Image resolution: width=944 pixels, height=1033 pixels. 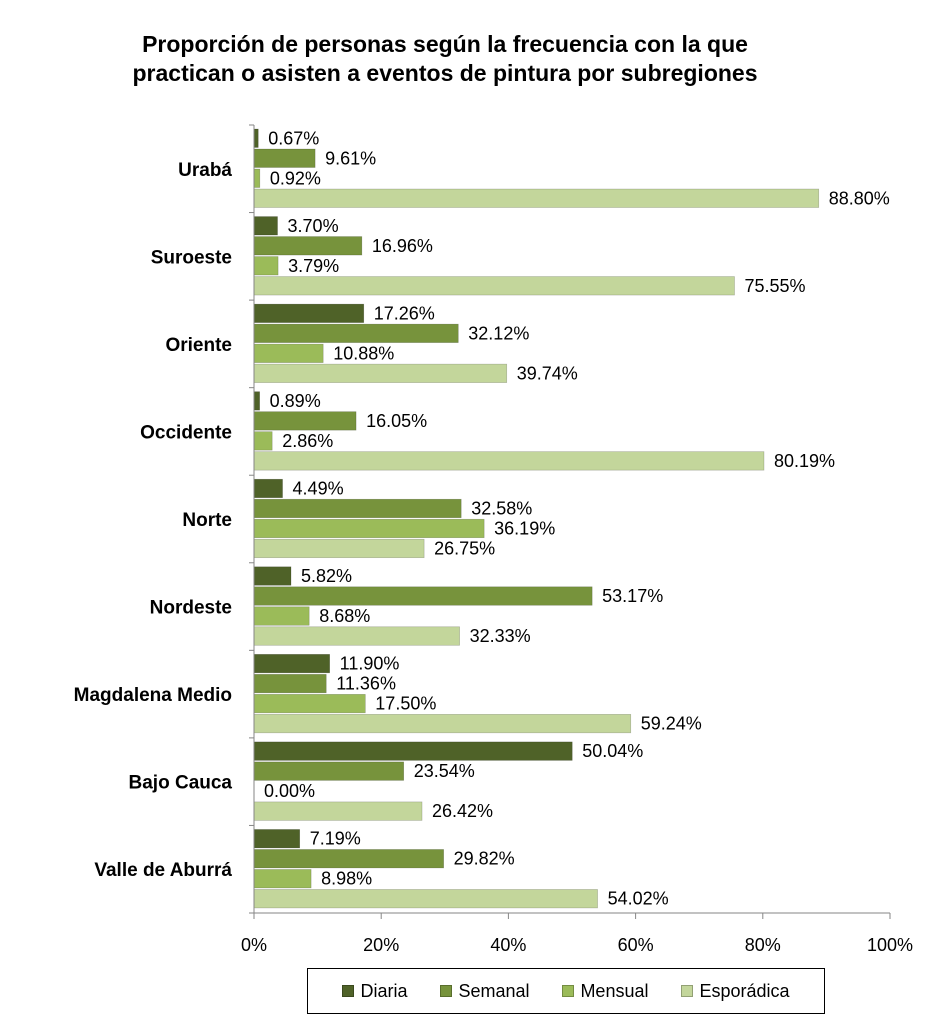 I want to click on category-label: Oriente, so click(x=198, y=345).